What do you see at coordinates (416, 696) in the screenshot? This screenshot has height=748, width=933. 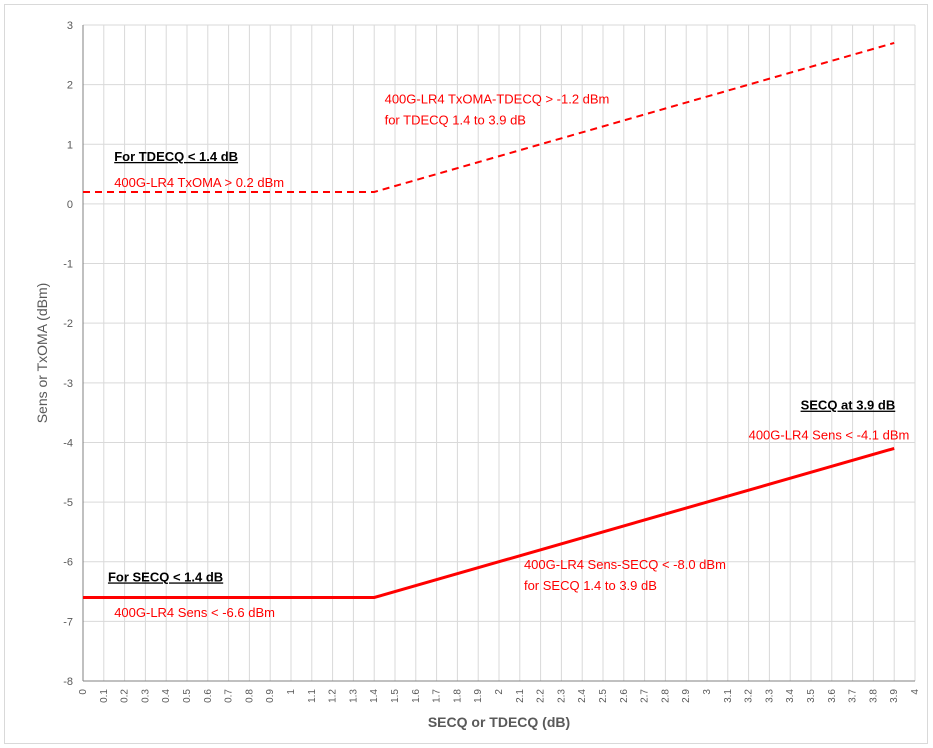 I see `x-tick-label: 1.6` at bounding box center [416, 696].